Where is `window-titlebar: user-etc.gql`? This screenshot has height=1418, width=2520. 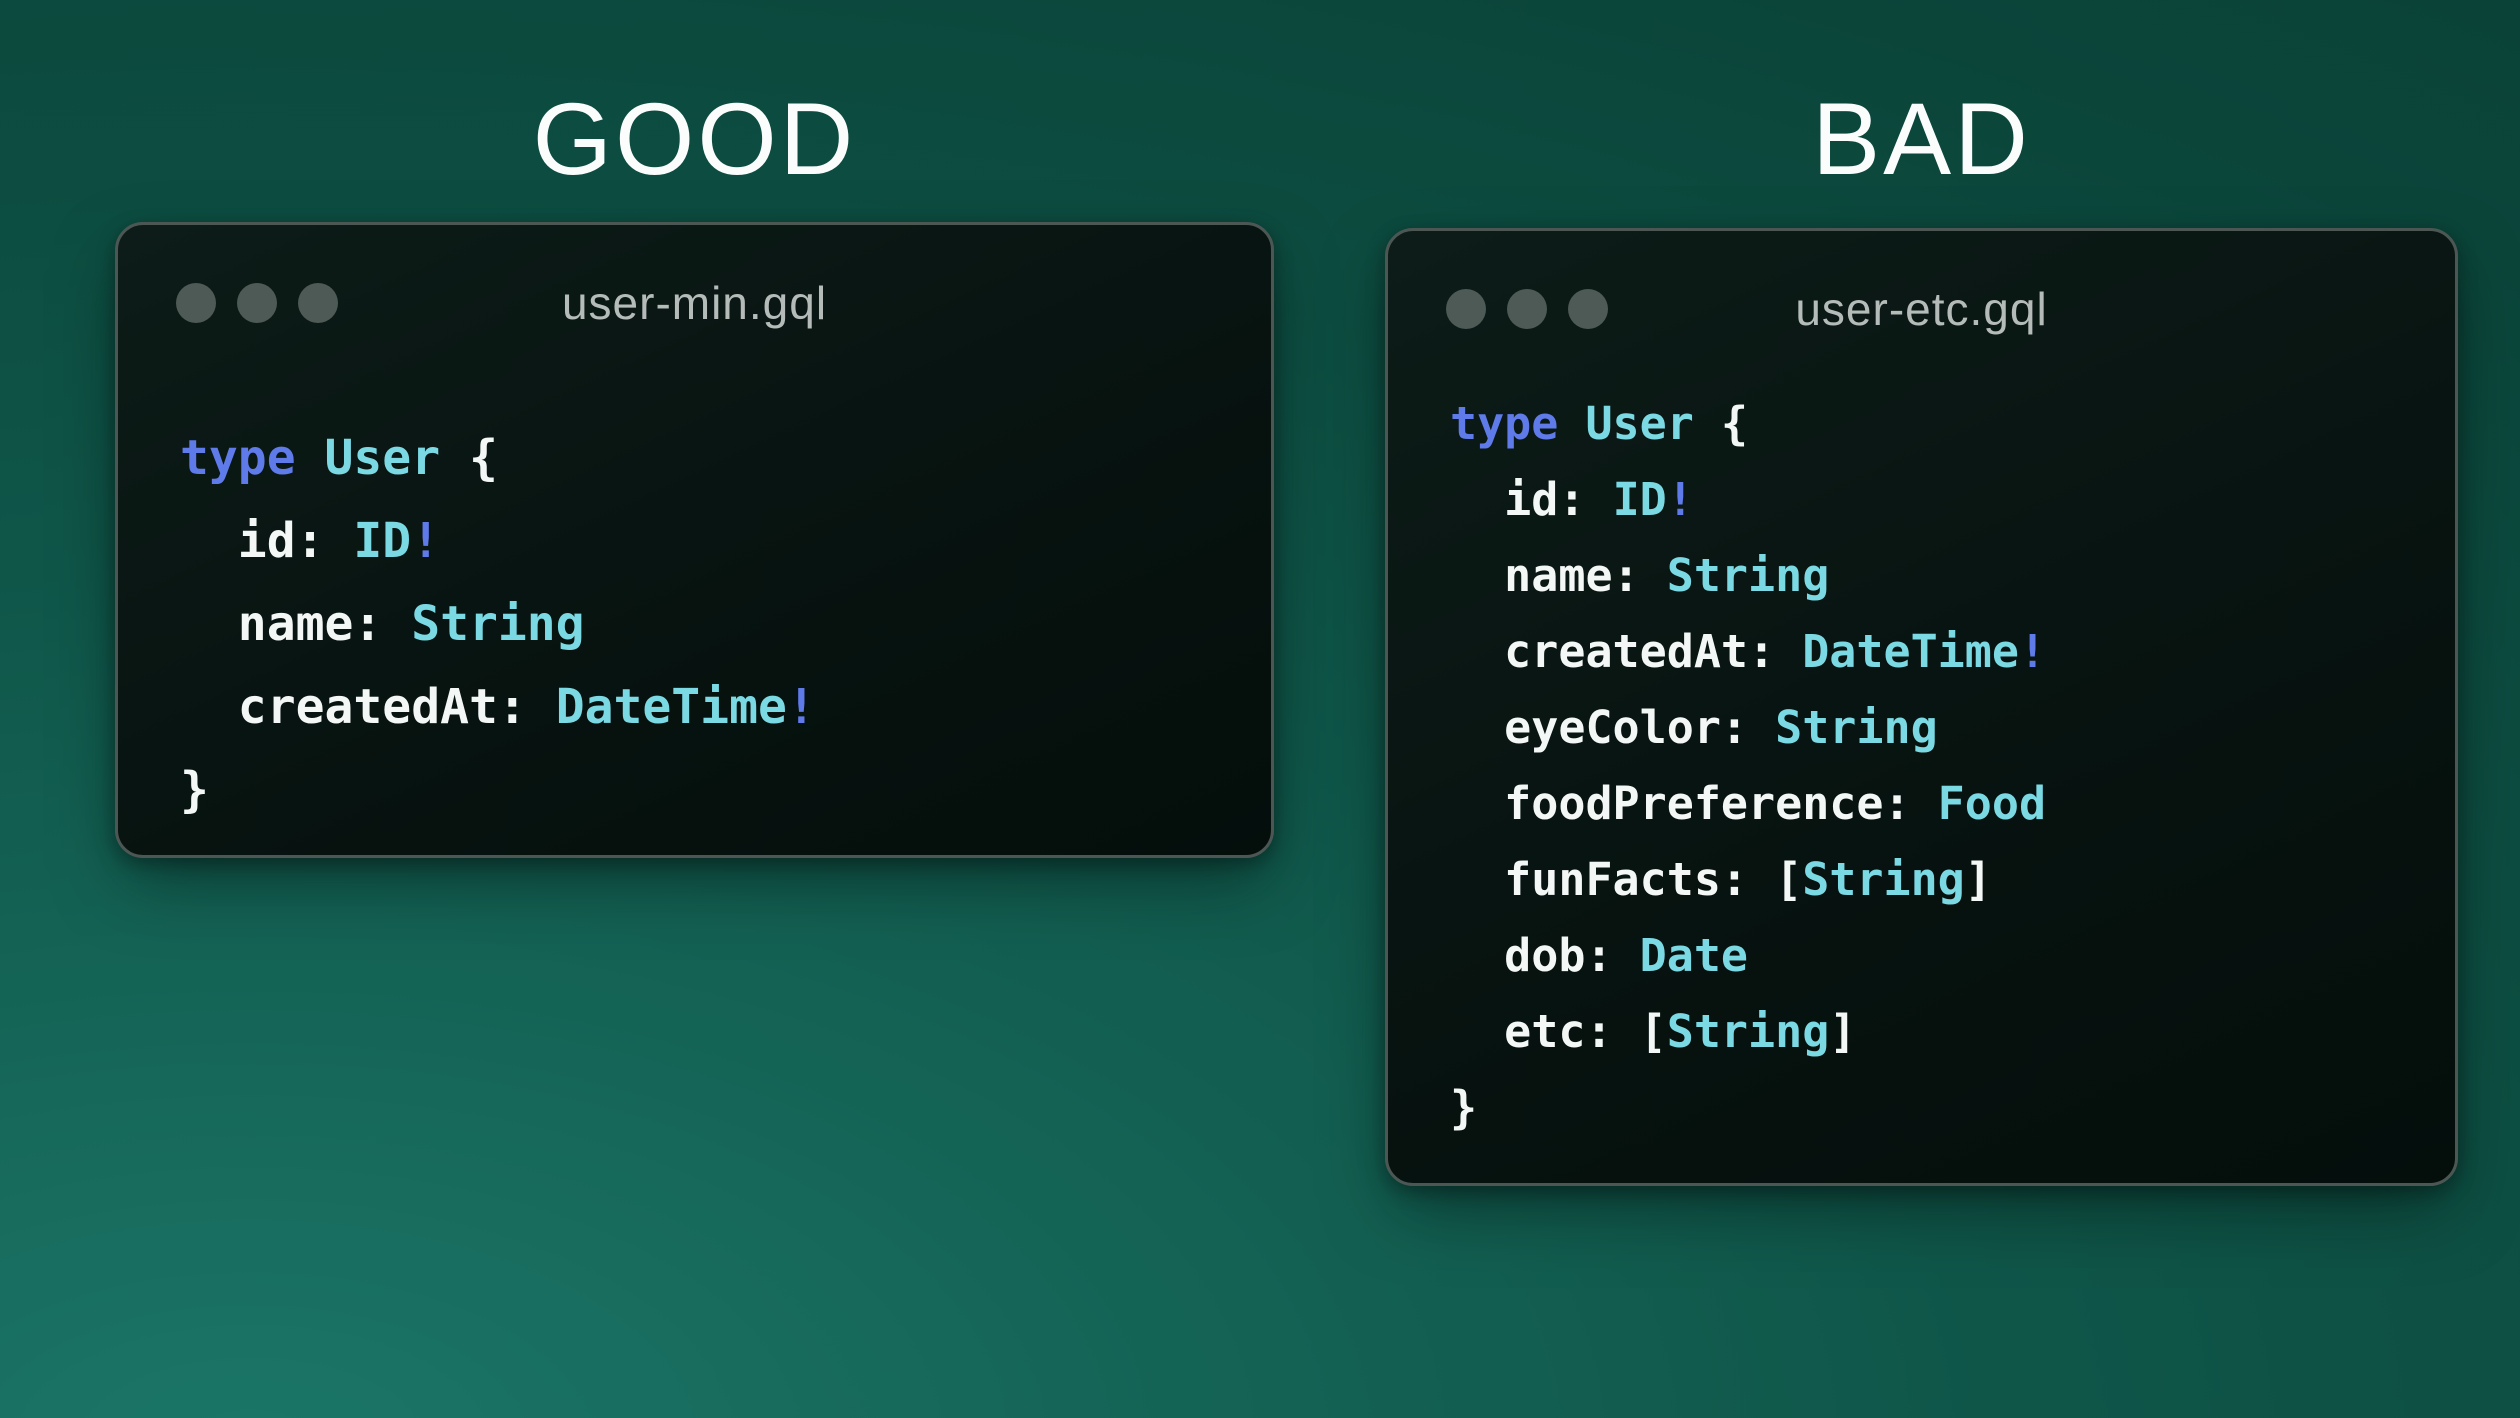 window-titlebar: user-etc.gql is located at coordinates (1921, 309).